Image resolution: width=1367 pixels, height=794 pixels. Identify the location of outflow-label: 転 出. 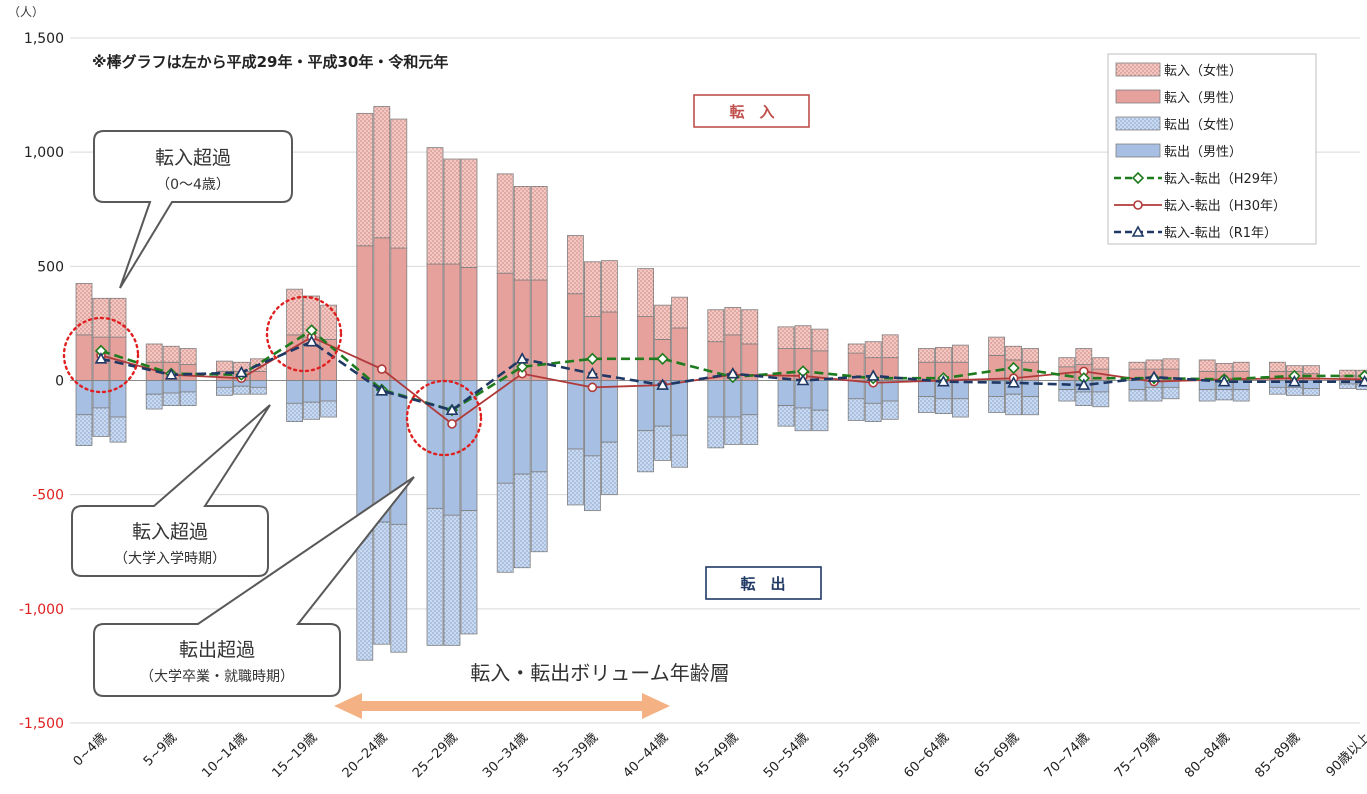
(762, 584).